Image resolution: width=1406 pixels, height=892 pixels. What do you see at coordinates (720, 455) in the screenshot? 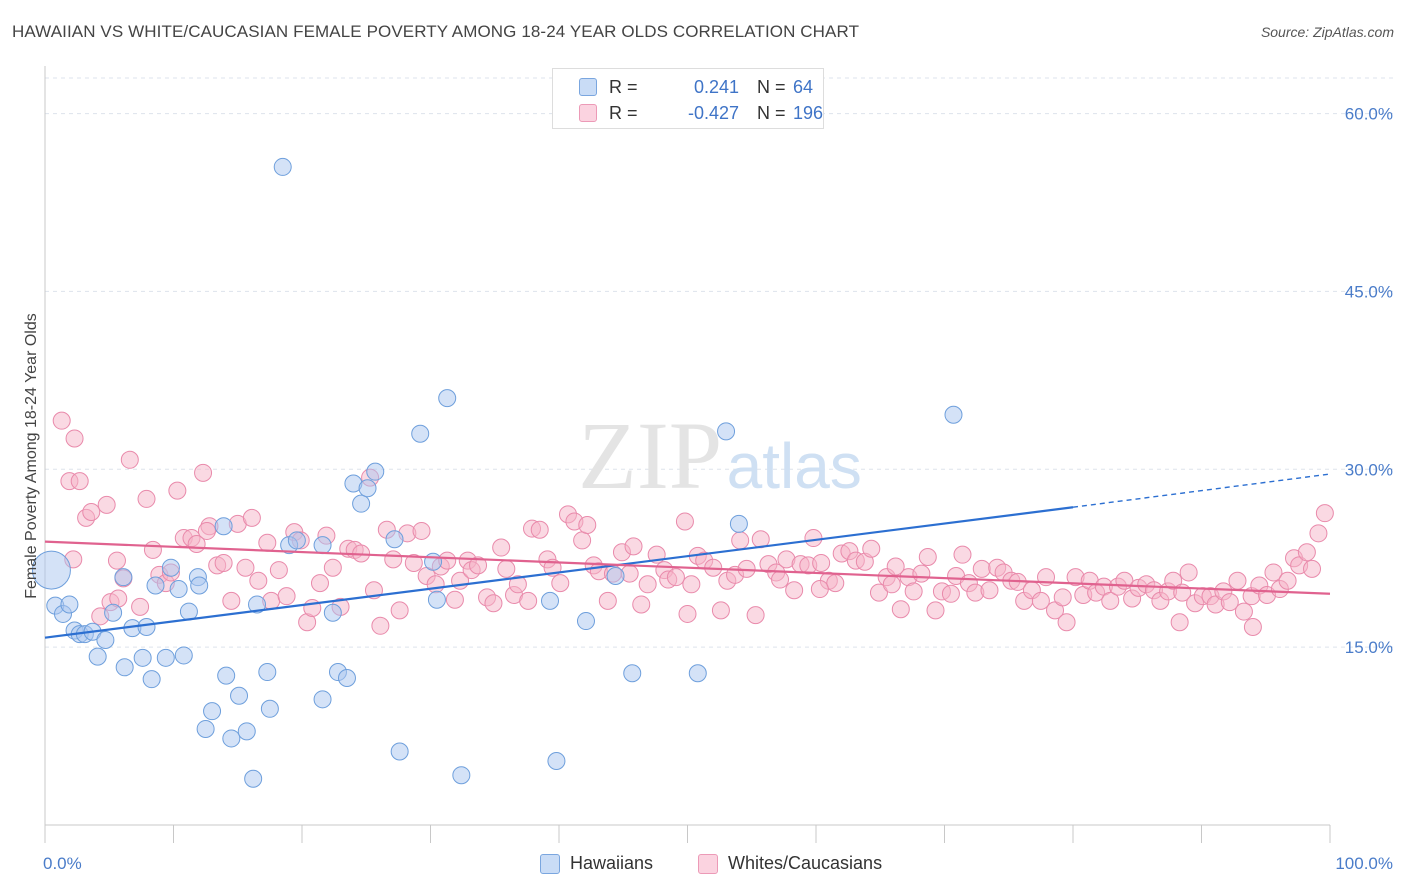
I see `watermark: ZIP atlas` at bounding box center [720, 455].